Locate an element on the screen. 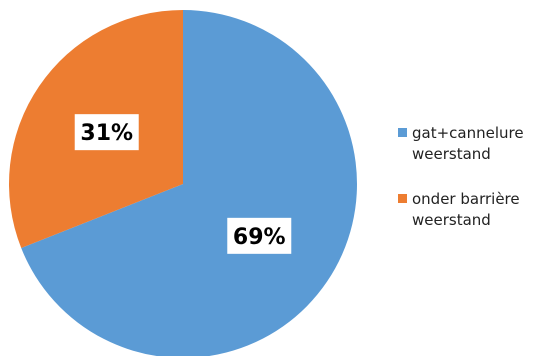  data-label-text: 69% is located at coordinates (259, 237).